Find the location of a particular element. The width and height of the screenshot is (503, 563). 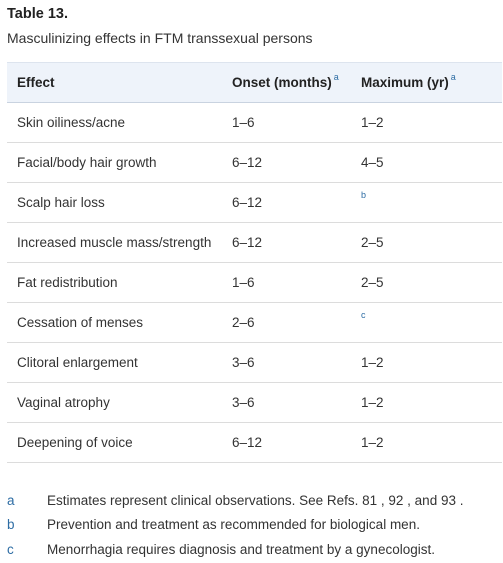

cell-onset: 2–6 is located at coordinates (243, 322).